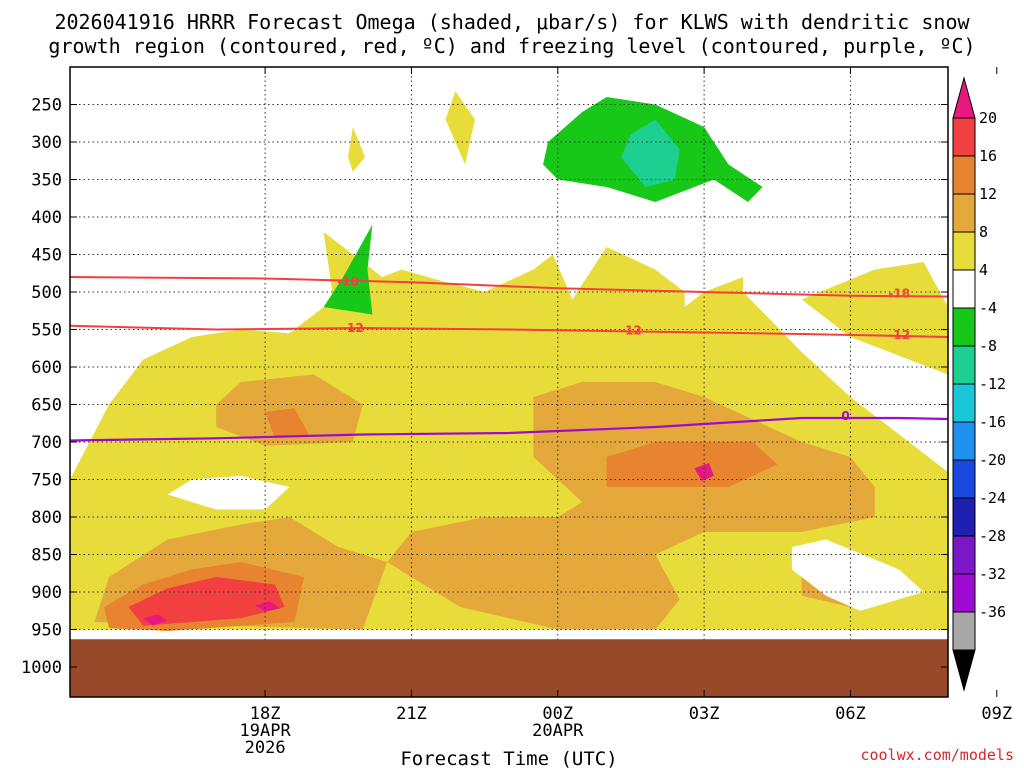  What do you see at coordinates (845, 416) in the screenshot?
I see `freezing-level-label: 0` at bounding box center [845, 416].